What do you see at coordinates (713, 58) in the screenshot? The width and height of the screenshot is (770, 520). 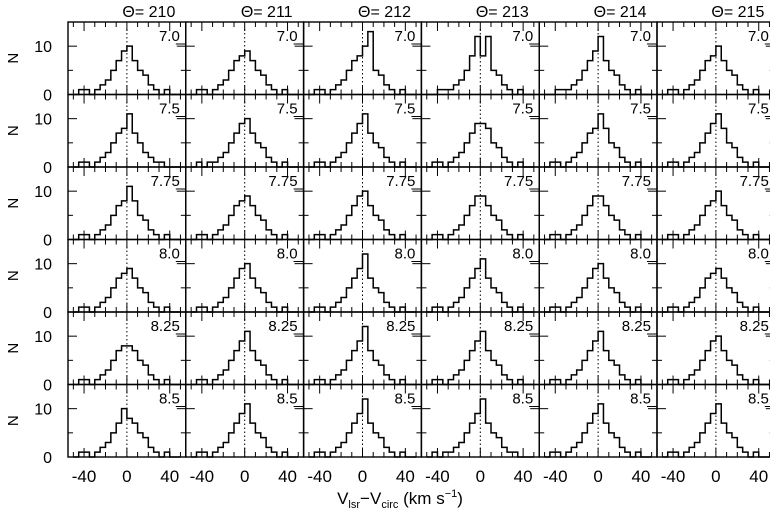 I see `panel-r0-c5: 7.0` at bounding box center [713, 58].